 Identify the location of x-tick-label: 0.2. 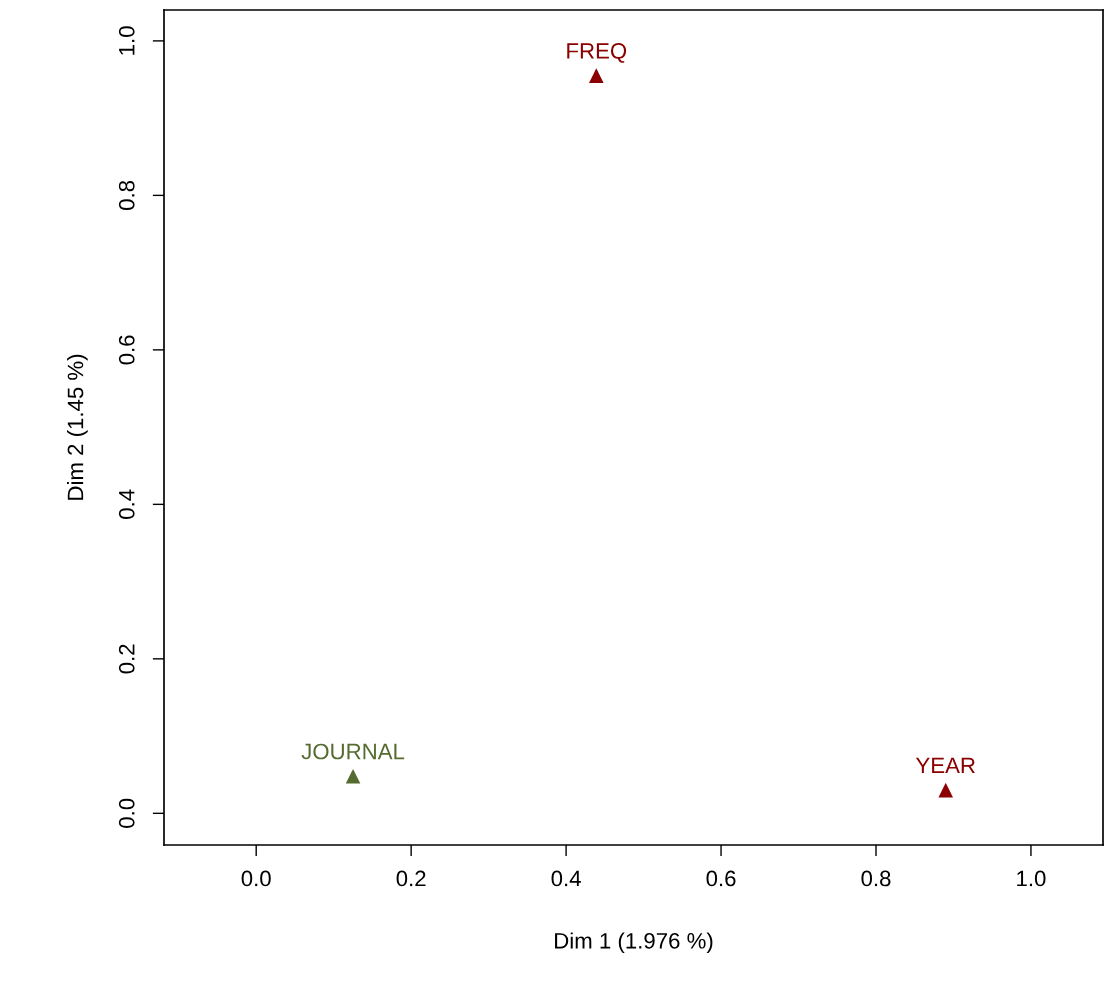
(411, 878).